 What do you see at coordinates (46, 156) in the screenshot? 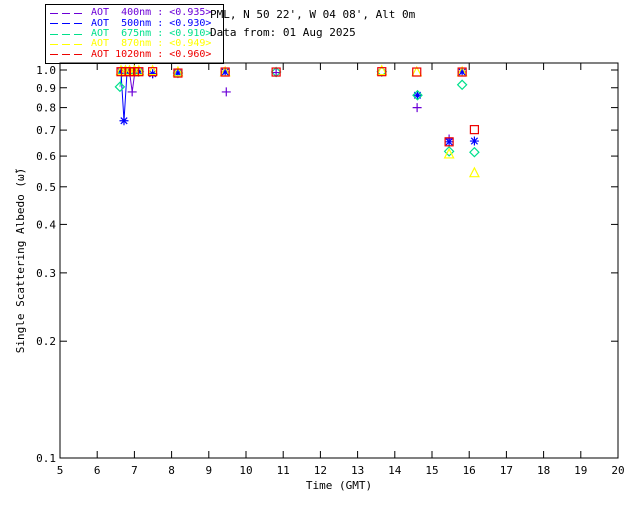
I see `y-tick-label: 0.6` at bounding box center [46, 156].